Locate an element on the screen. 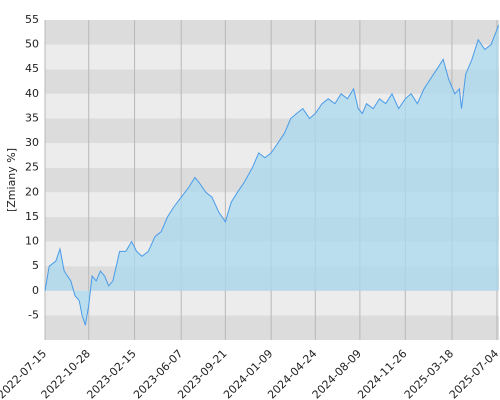 Image resolution: width=500 pixels, height=400 pixels. y-tick-label: 55 is located at coordinates (32, 19).